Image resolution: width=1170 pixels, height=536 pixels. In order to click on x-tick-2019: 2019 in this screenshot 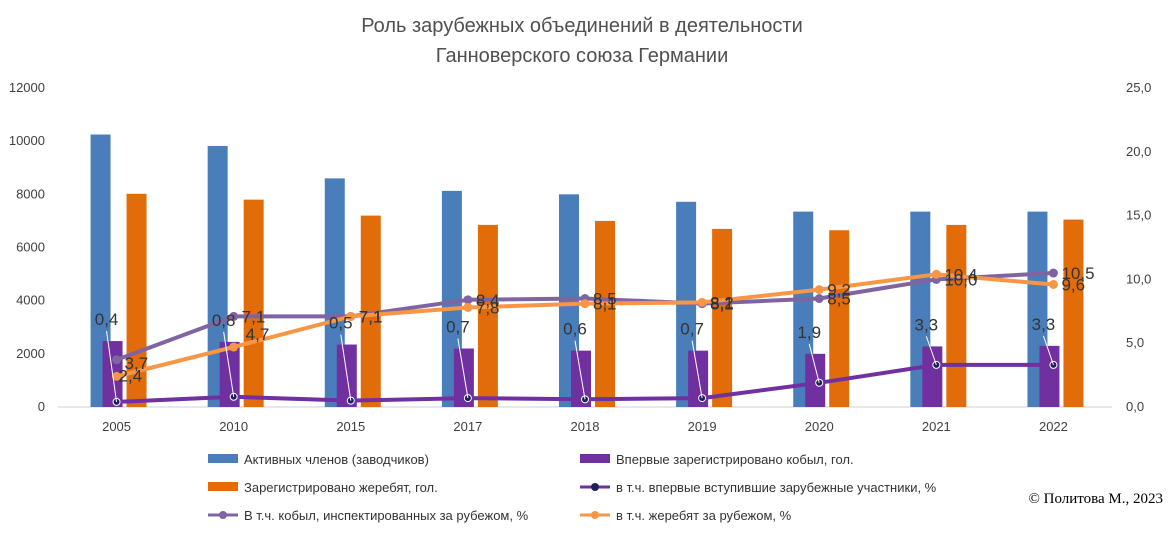, I will do `click(702, 426)`.